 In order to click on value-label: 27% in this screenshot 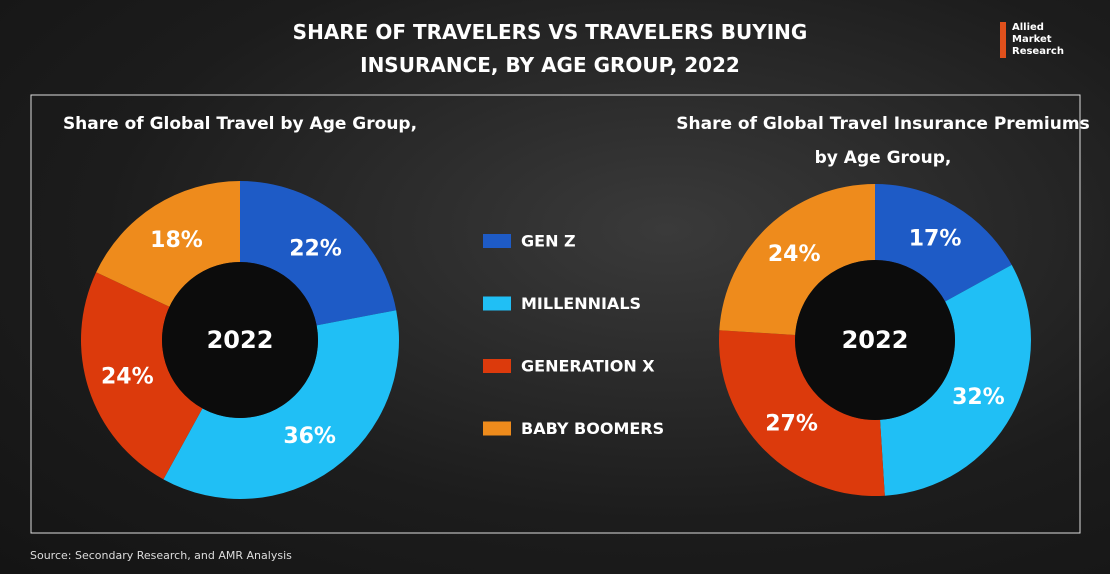, I will do `click(791, 423)`.